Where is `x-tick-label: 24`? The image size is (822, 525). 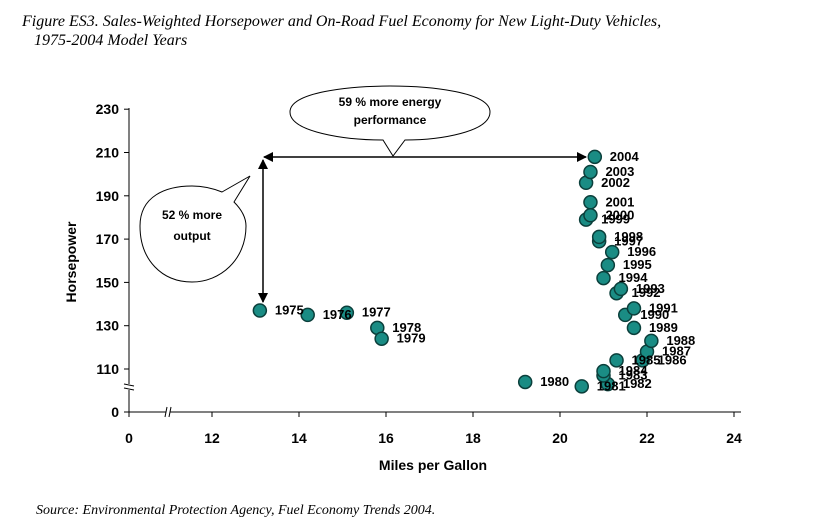 x-tick-label: 24 is located at coordinates (734, 438).